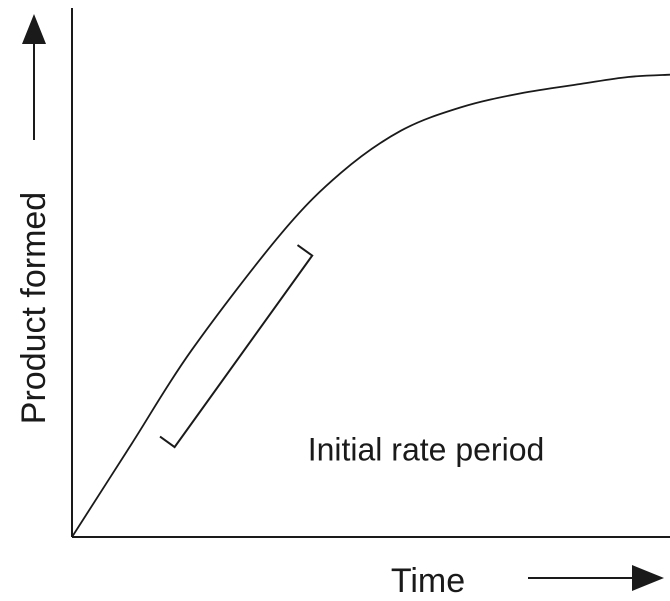  I want to click on x-axis-arrow-icon, so click(648, 578).